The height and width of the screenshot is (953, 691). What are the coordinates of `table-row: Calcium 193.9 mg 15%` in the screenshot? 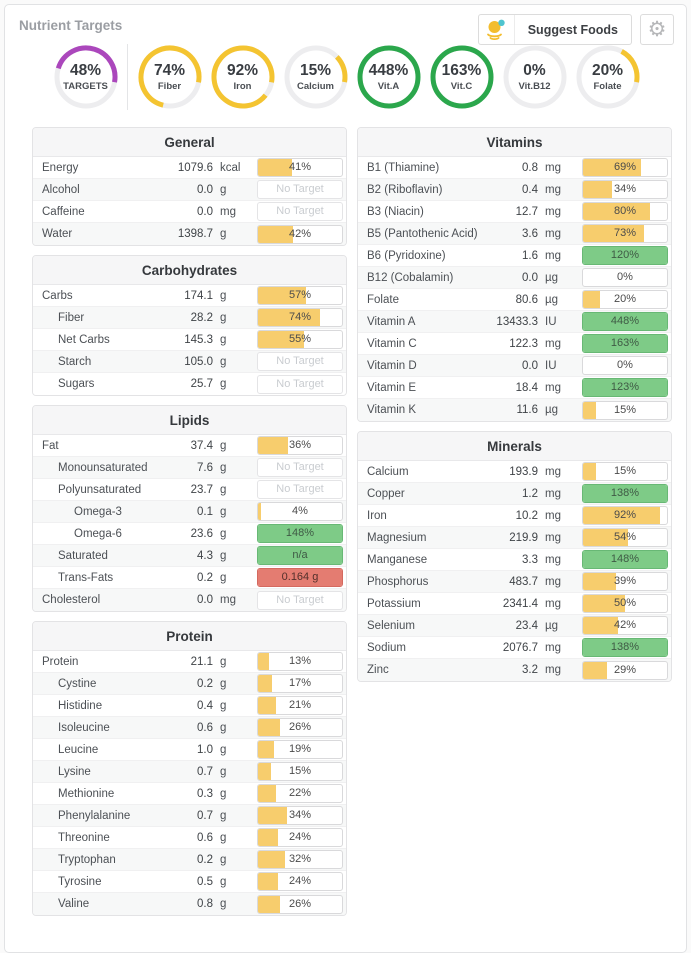 It's located at (514, 472).